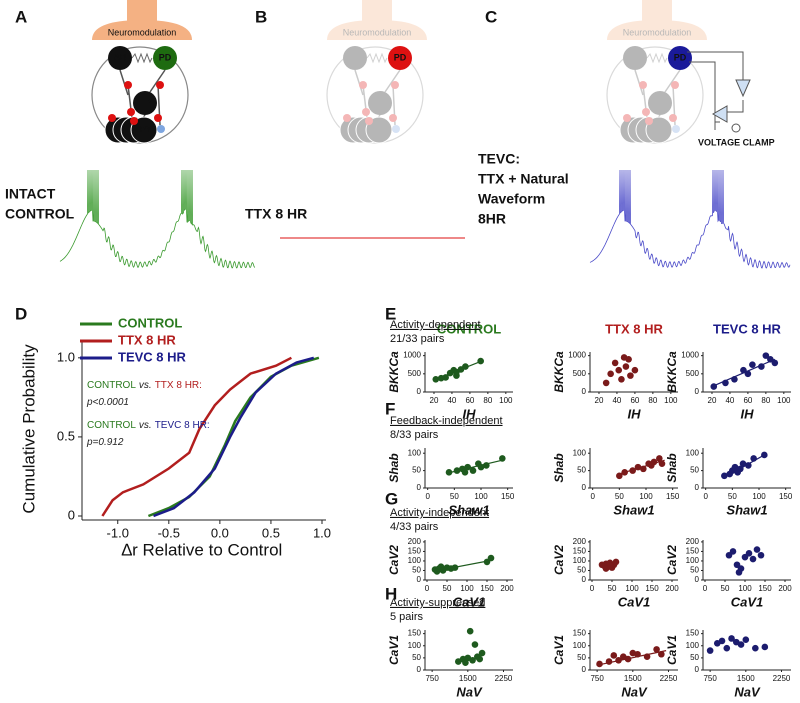 Image resolution: width=800 pixels, height=703 pixels. What do you see at coordinates (712, 400) in the screenshot?
I see `x-tick-label: 20` at bounding box center [712, 400].